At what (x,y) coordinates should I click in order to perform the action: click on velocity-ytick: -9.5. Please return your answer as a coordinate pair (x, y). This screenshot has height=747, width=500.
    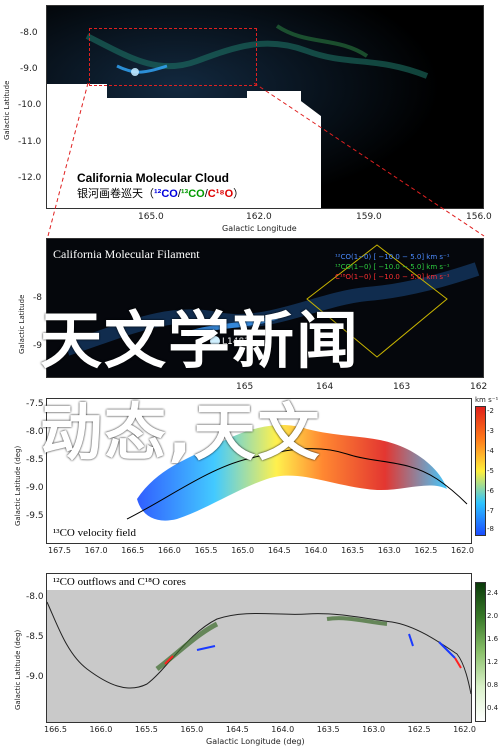
    Looking at the image, I should click on (35, 516).